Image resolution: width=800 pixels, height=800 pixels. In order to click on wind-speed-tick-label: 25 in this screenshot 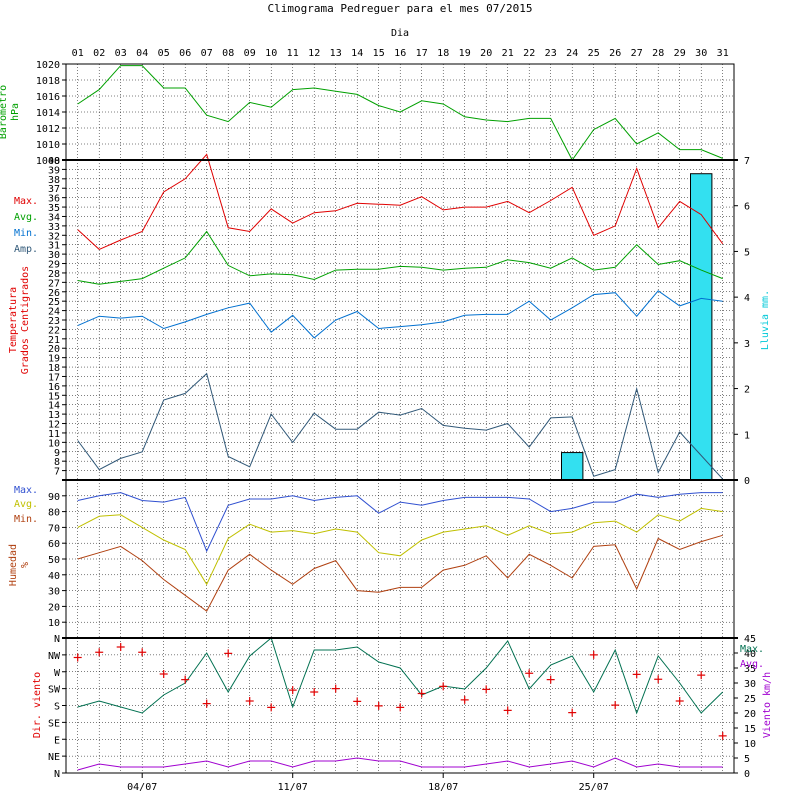, I will do `click(750, 699)`.